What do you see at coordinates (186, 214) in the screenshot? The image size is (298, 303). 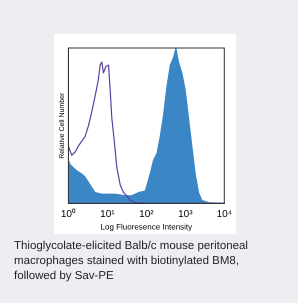 I see `x-tick-label: 10³` at bounding box center [186, 214].